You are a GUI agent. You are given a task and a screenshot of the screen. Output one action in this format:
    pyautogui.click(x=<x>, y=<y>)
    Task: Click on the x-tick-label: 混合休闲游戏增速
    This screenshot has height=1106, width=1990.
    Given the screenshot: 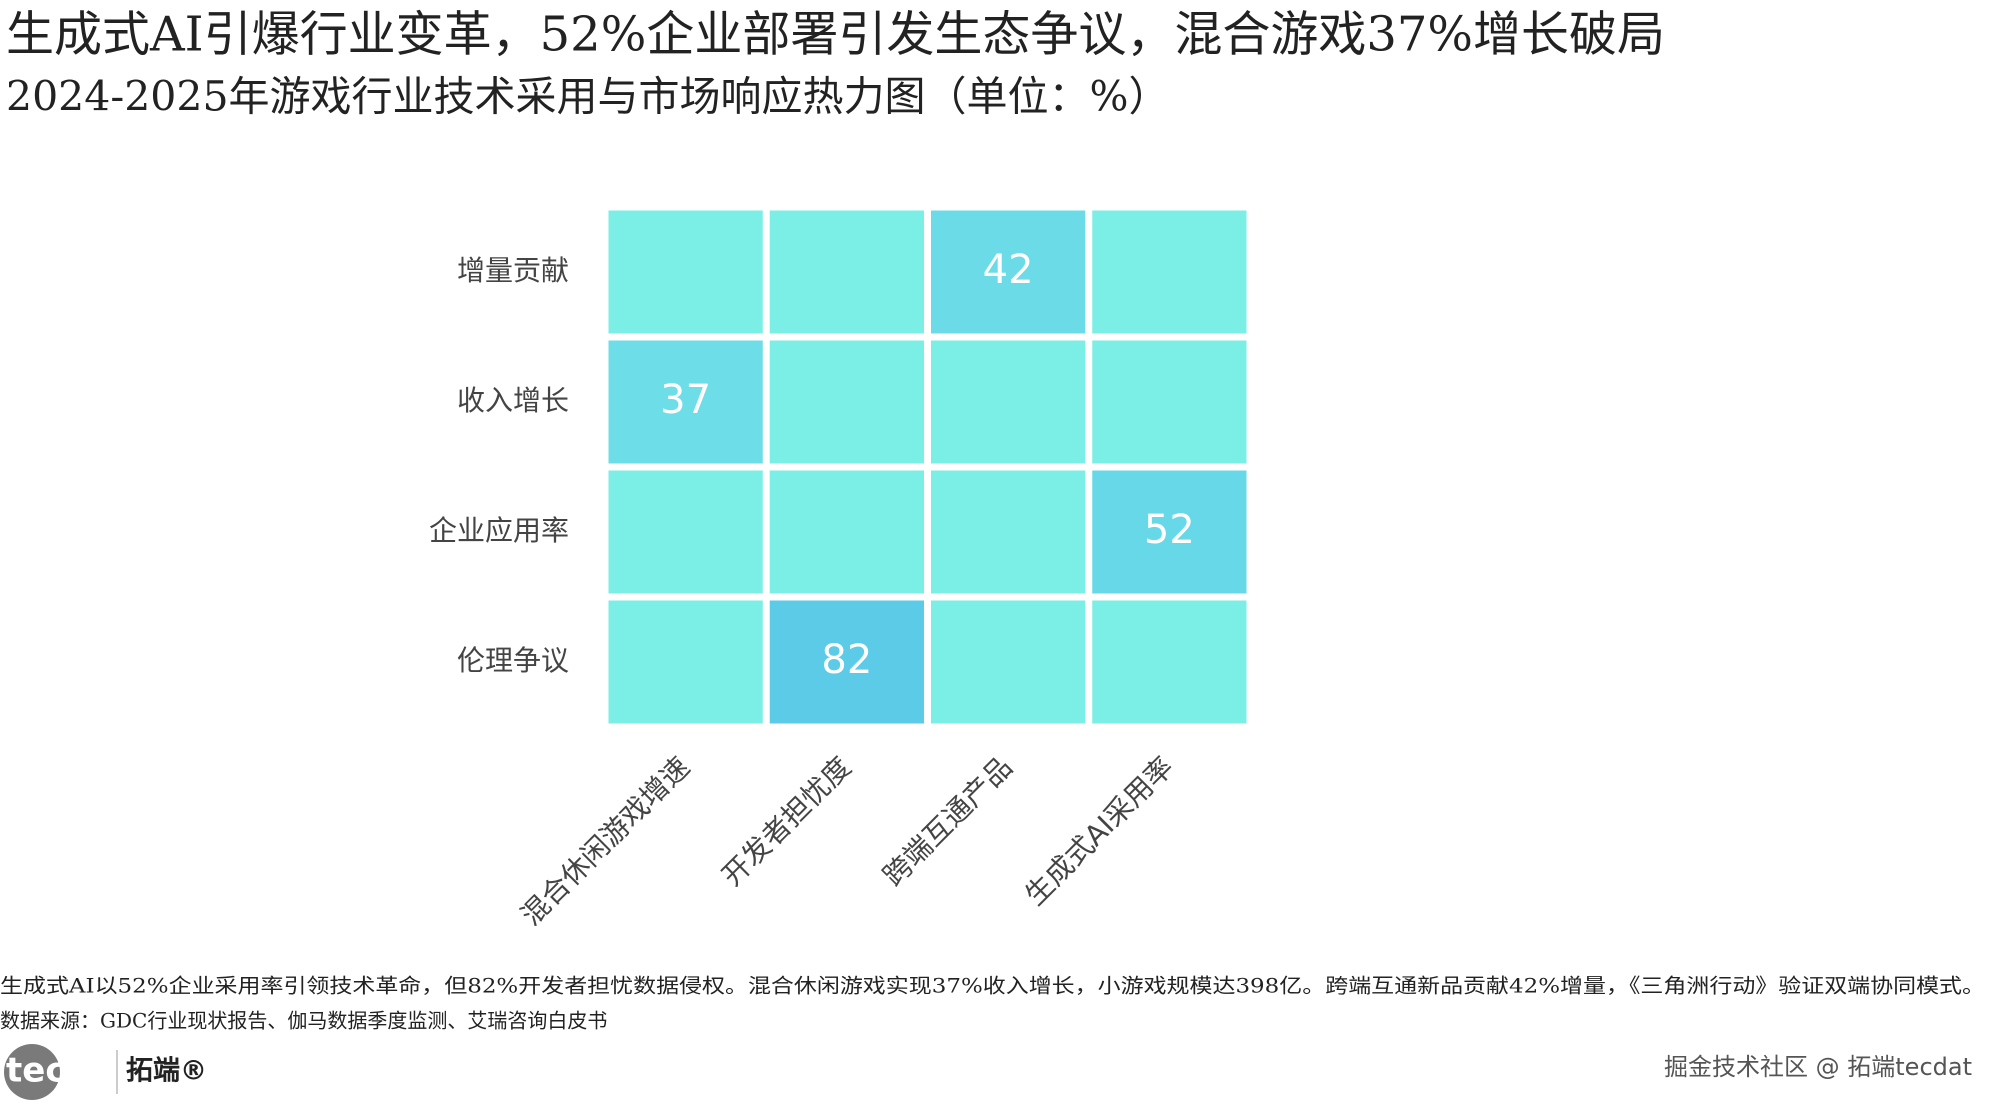 What is the action you would take?
    pyautogui.click(x=605, y=841)
    